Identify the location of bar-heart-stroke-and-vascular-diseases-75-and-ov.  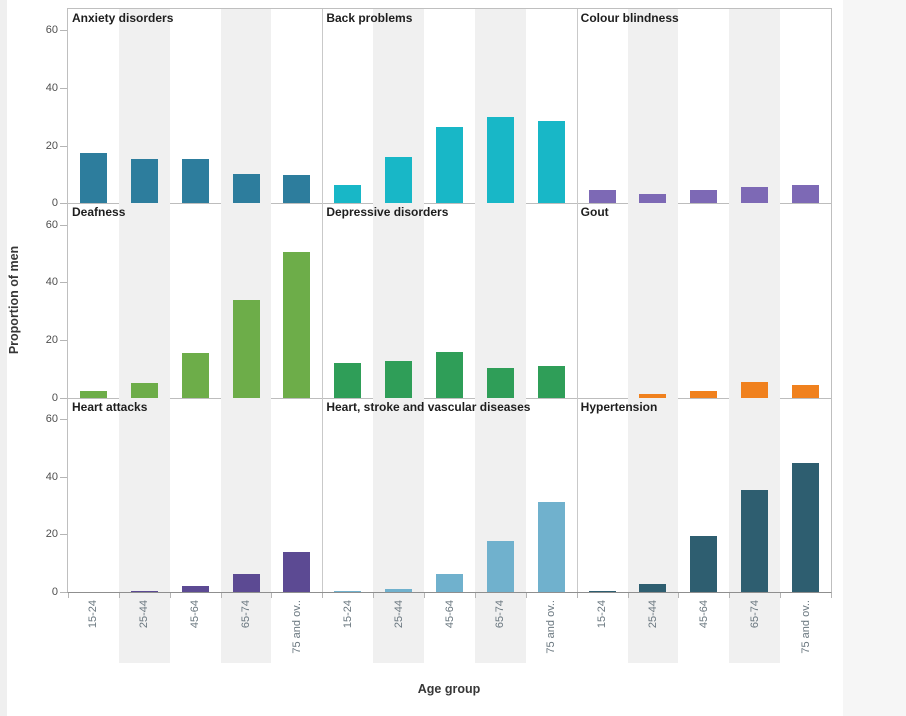
(551, 546).